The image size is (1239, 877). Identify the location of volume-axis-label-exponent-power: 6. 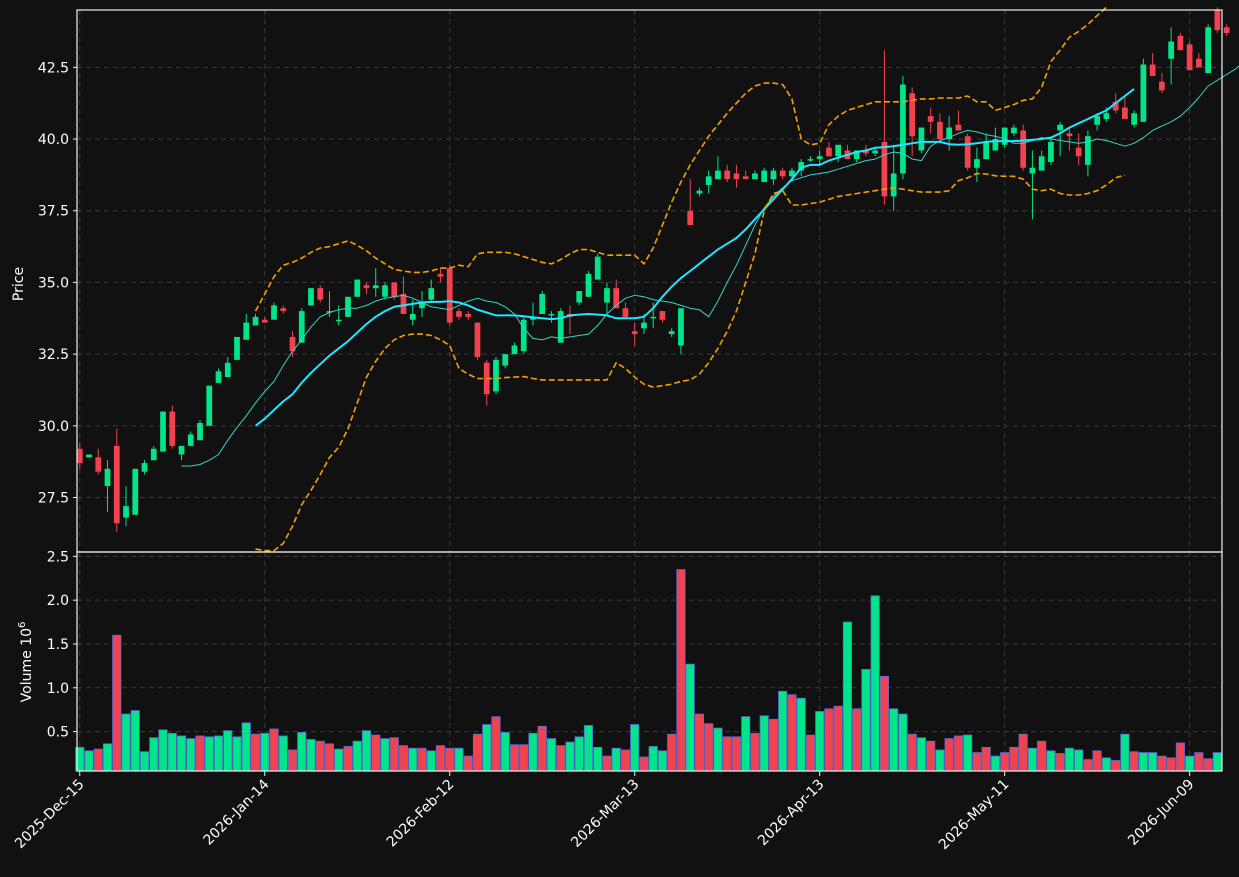
(22, 625).